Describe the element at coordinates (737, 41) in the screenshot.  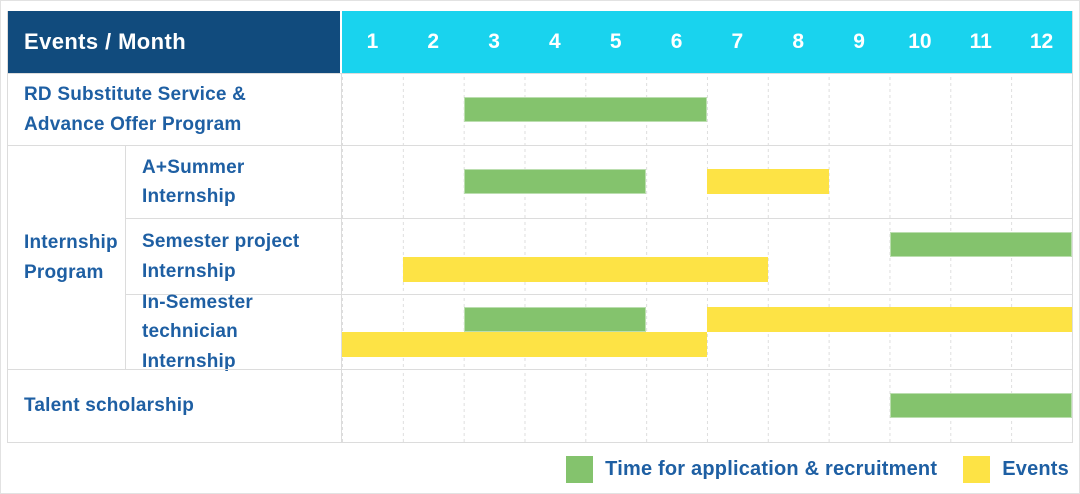
I see `month-header-7: 7` at that location.